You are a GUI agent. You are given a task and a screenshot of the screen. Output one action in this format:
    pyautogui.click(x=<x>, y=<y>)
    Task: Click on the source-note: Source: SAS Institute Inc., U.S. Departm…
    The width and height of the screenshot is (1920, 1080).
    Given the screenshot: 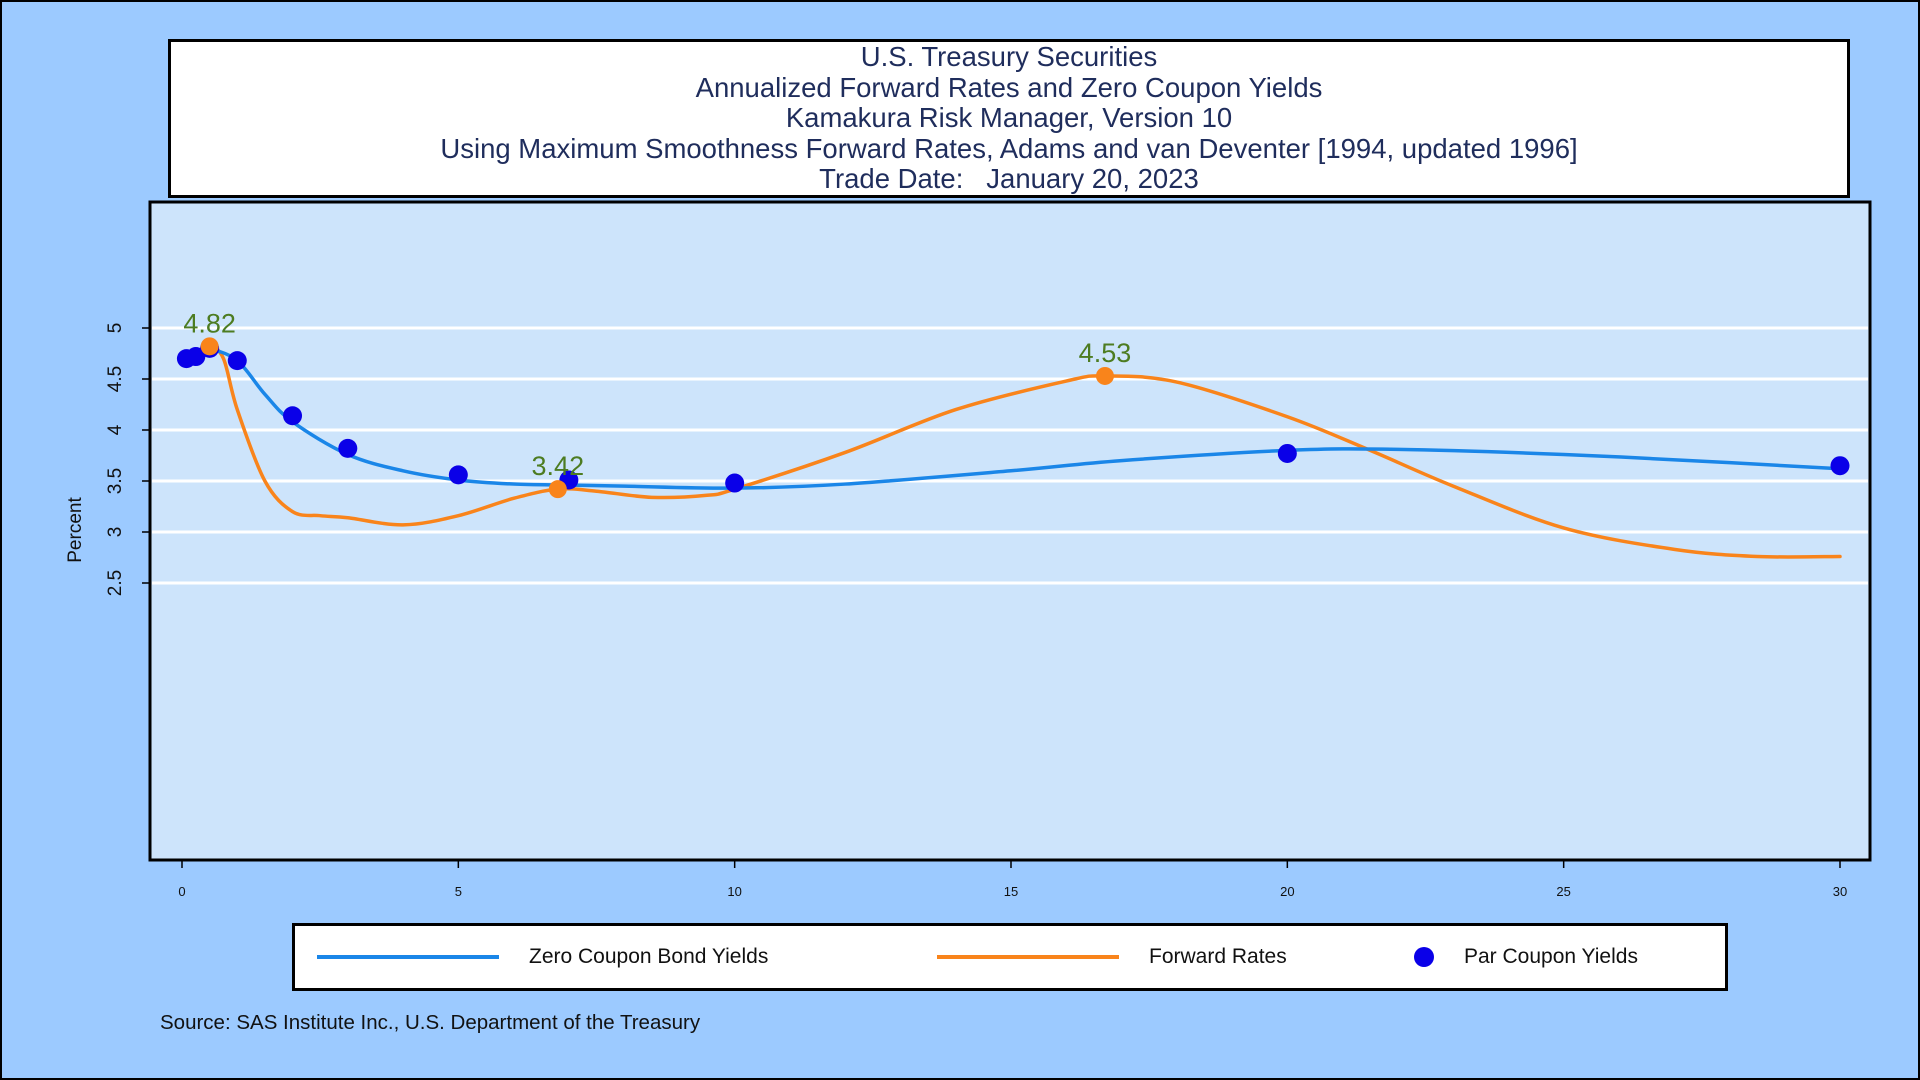 What is the action you would take?
    pyautogui.click(x=430, y=1022)
    